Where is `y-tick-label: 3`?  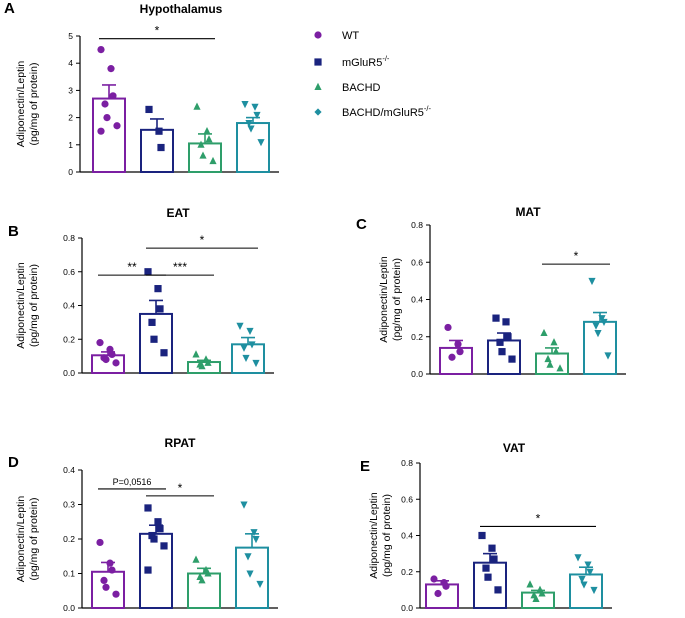
y-tick-label: 3 is located at coordinates (70, 90).